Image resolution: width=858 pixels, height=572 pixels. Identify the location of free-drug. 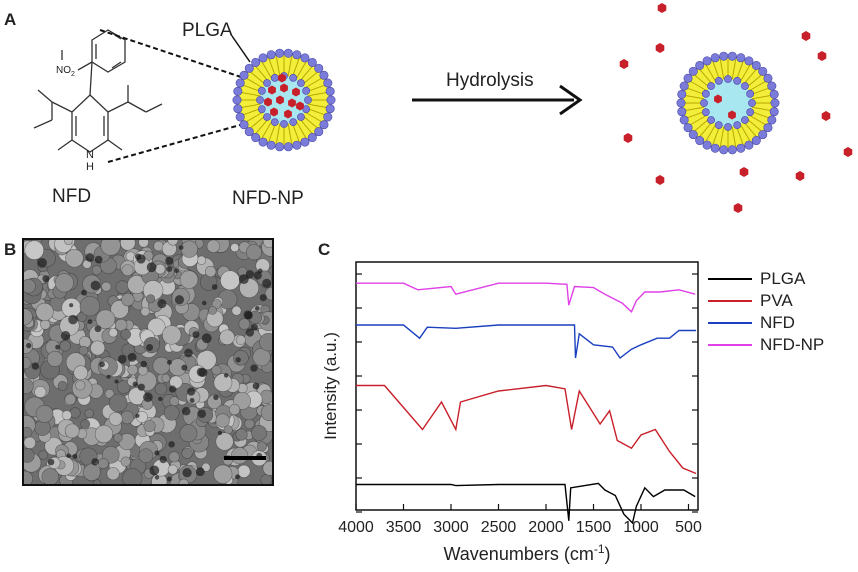
(826, 116).